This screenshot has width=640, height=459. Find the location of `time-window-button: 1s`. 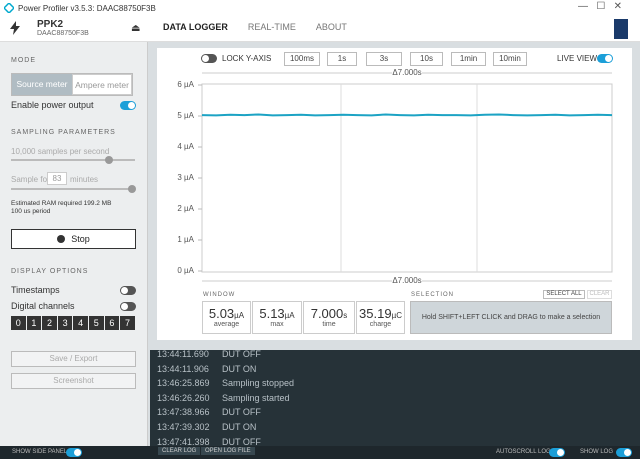

time-window-button: 1s is located at coordinates (342, 59).